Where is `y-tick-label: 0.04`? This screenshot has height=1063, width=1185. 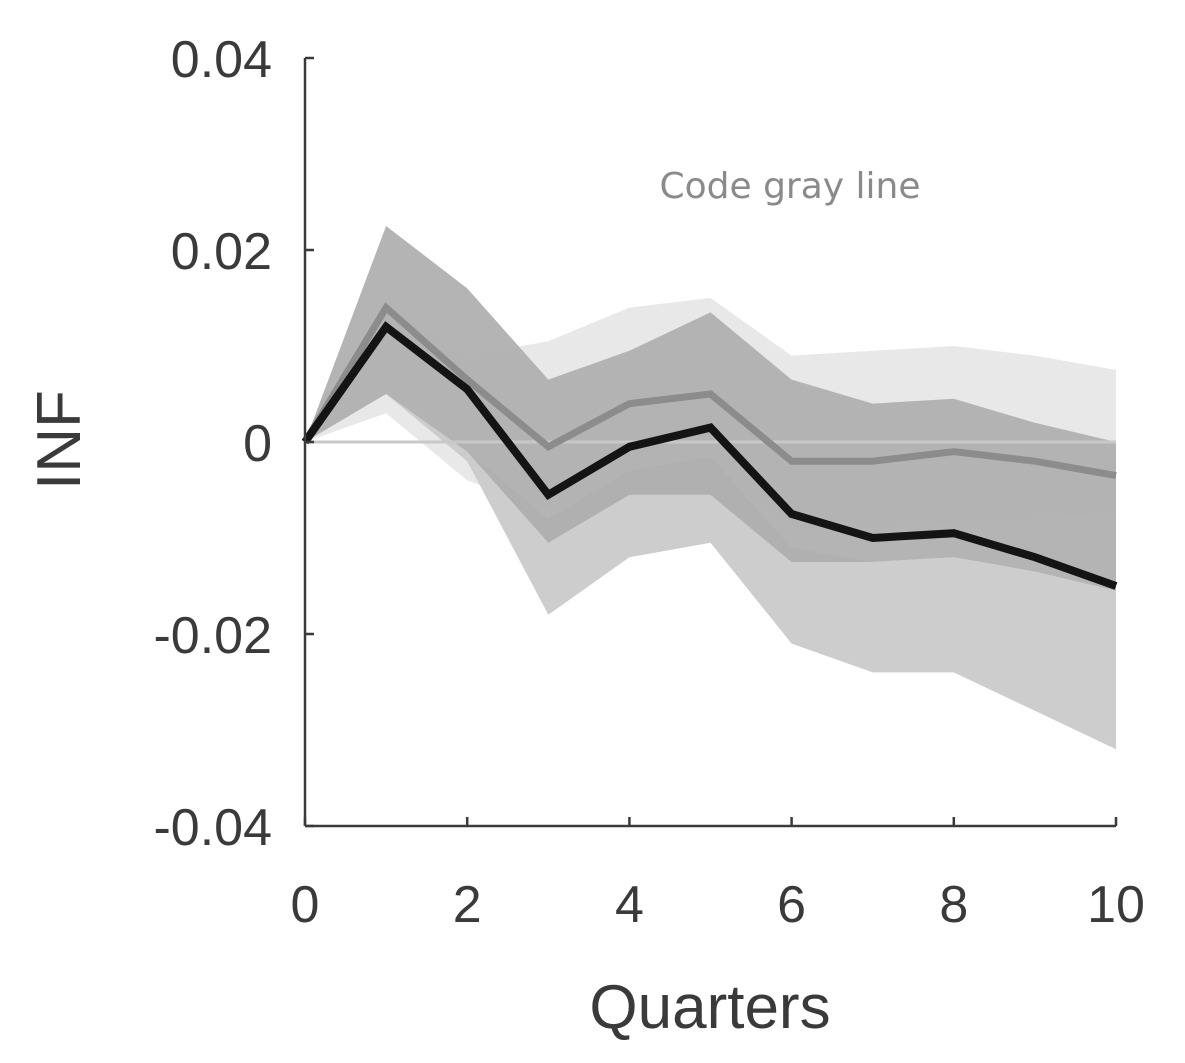 y-tick-label: 0.04 is located at coordinates (221, 60).